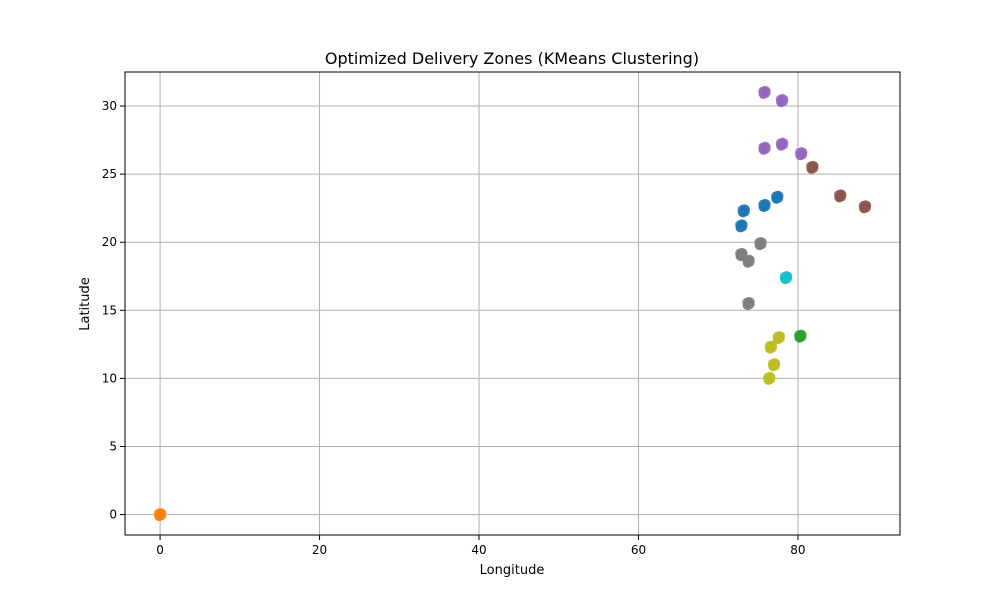  I want to click on x-tick-label: 60, so click(638, 550).